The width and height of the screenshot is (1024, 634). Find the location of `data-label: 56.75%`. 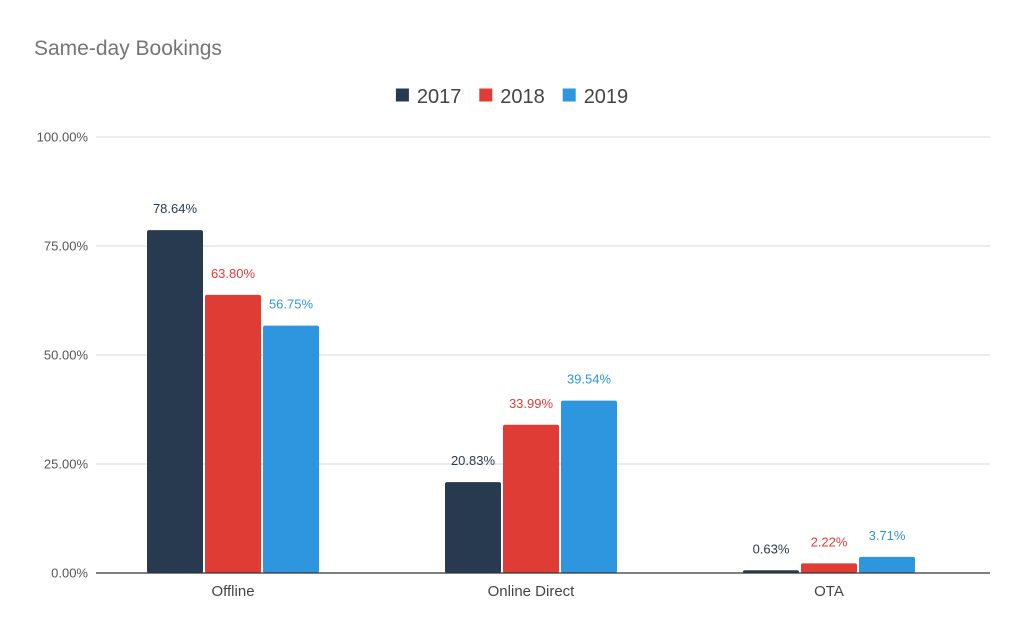

data-label: 56.75% is located at coordinates (291, 304).